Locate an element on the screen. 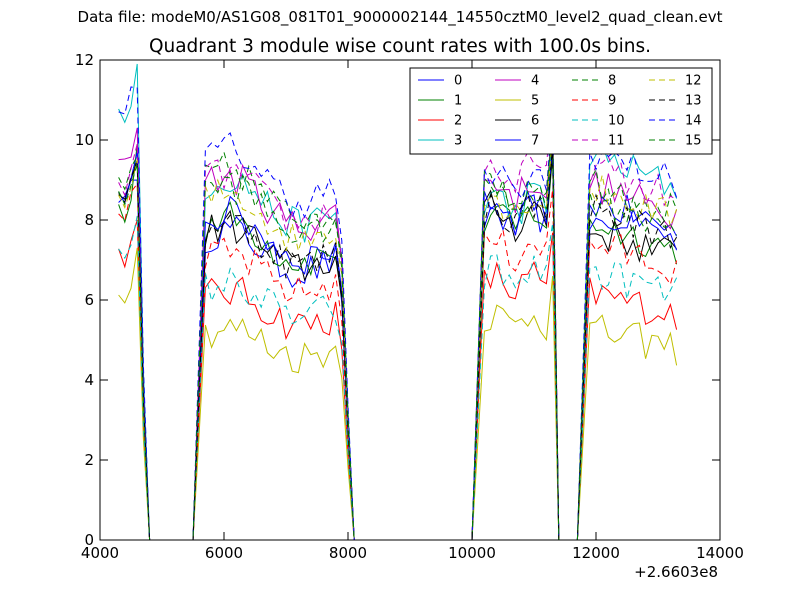 The height and width of the screenshot is (600, 800). x-tick-label: 10000 is located at coordinates (472, 553).